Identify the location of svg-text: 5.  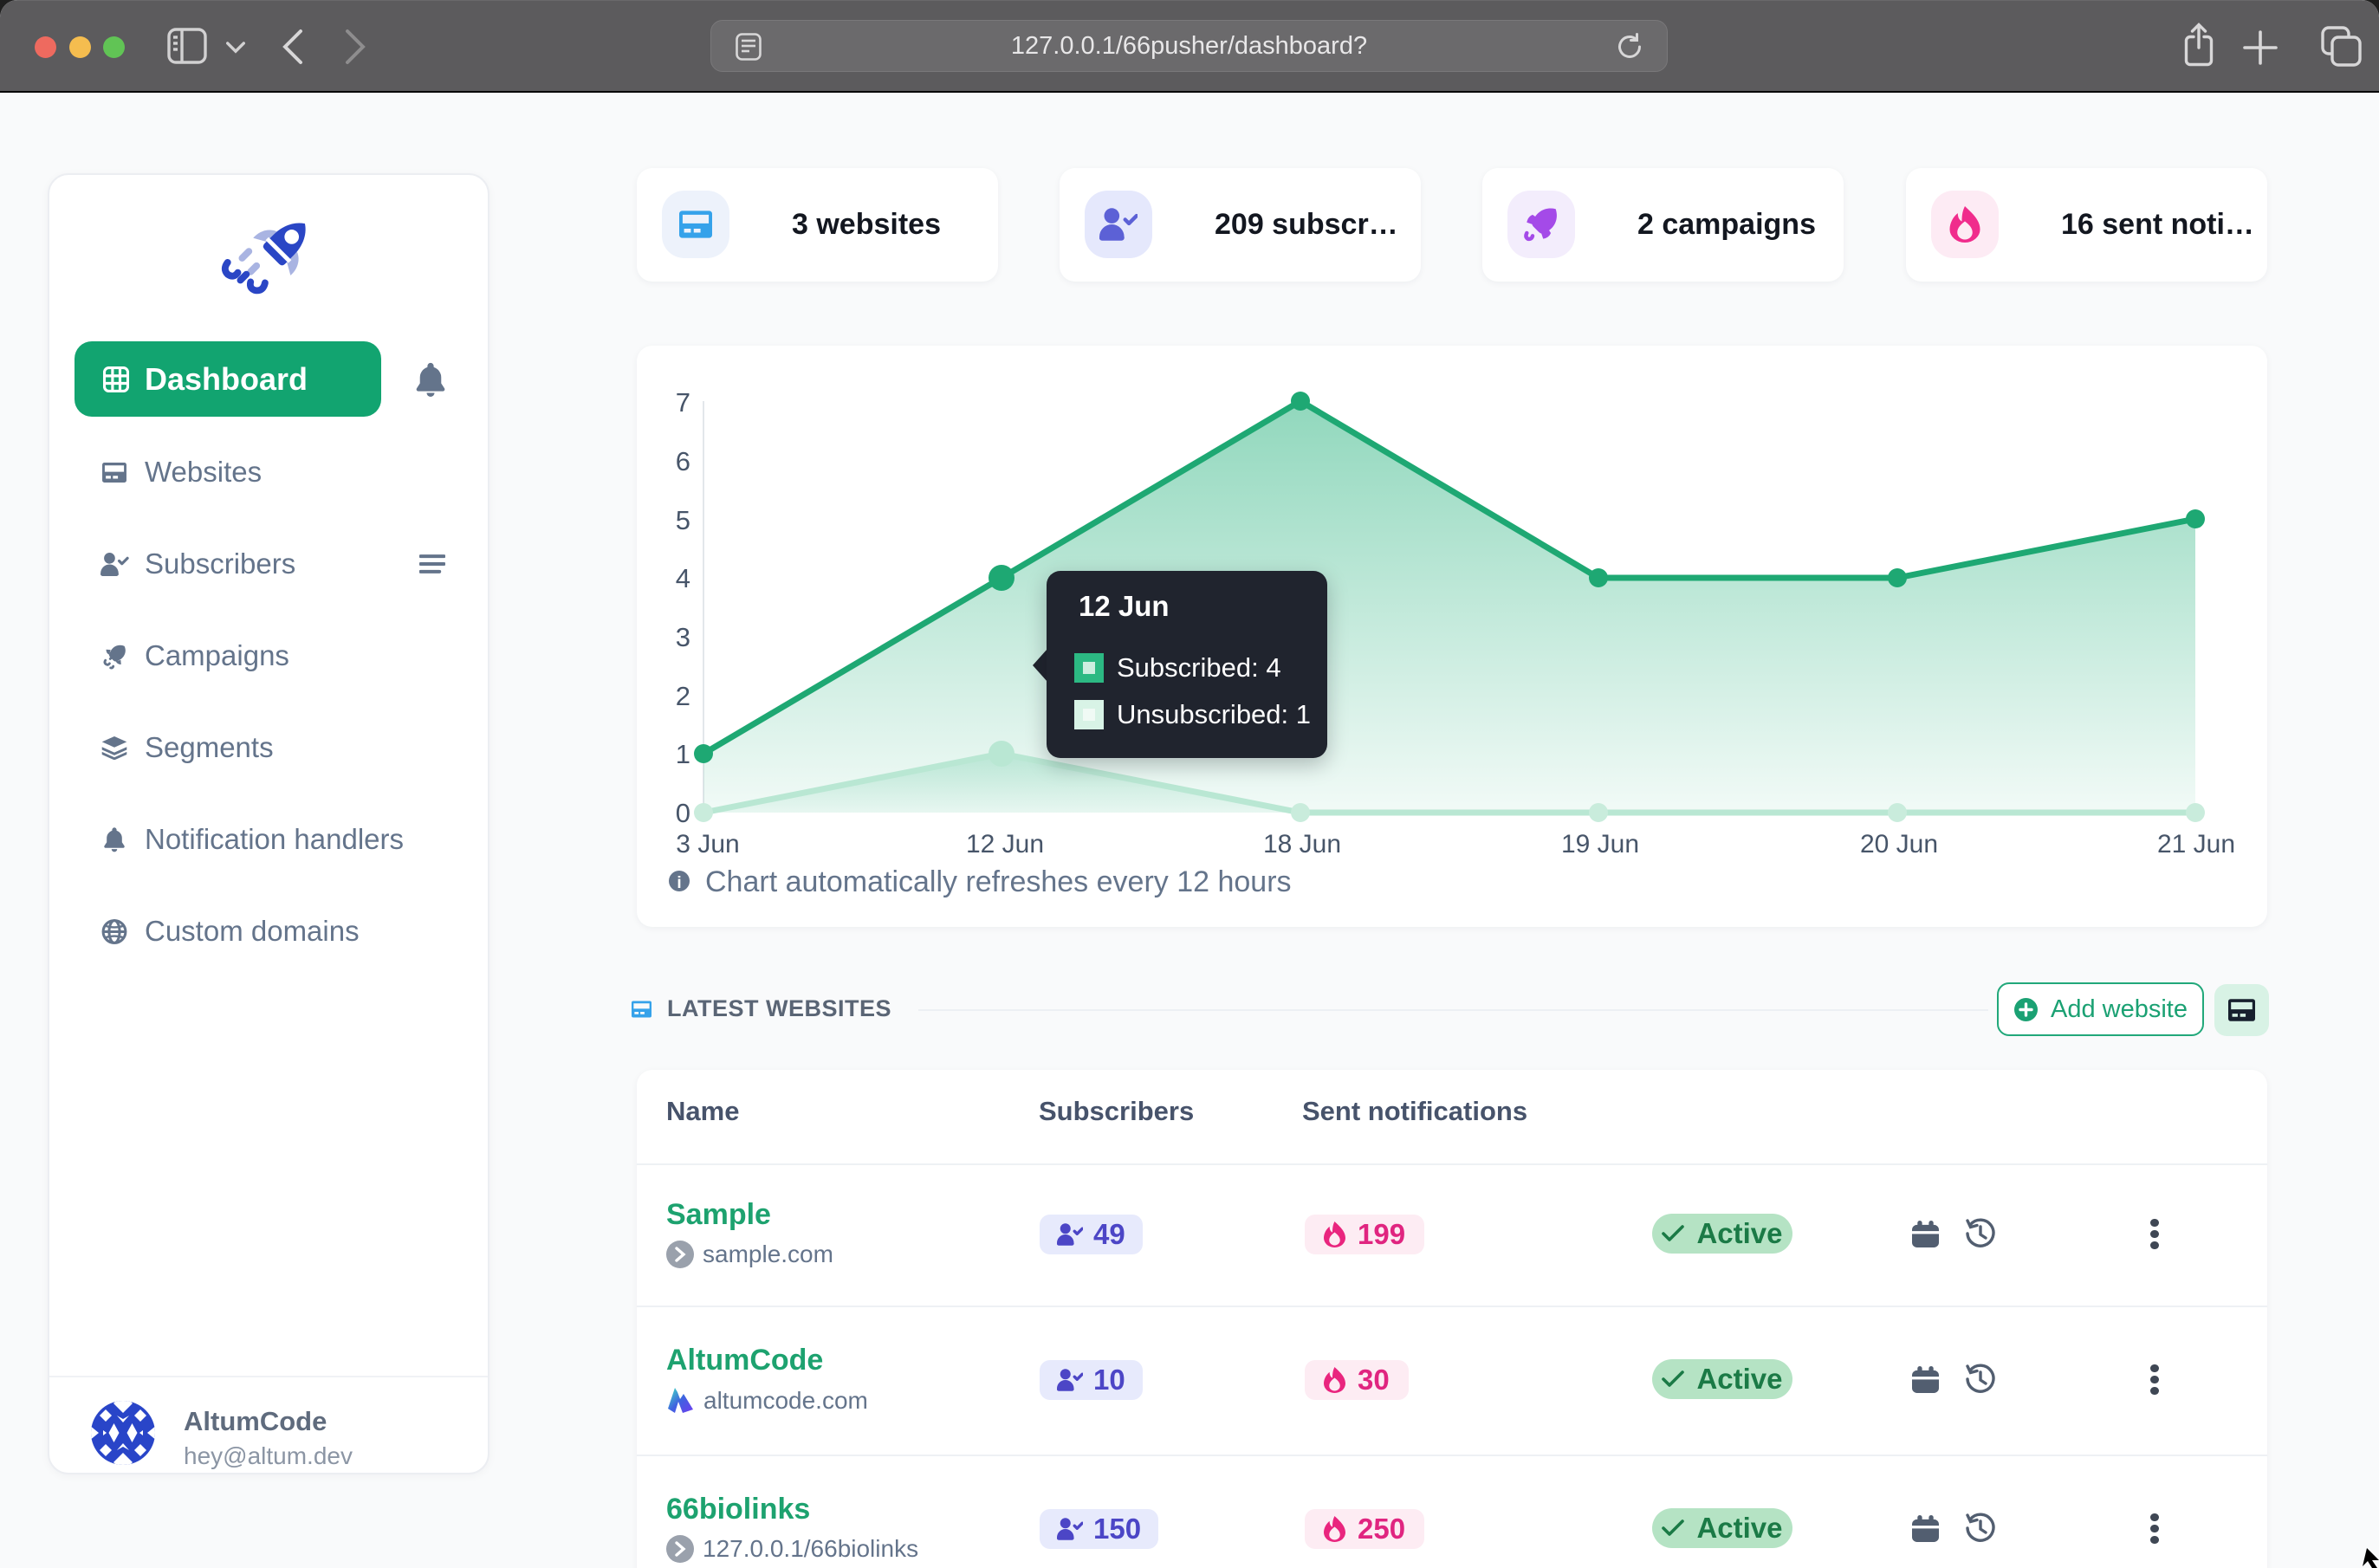
(683, 520).